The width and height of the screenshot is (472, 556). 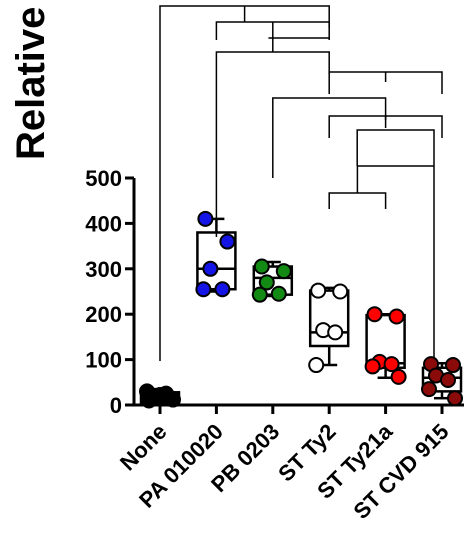 What do you see at coordinates (116, 405) in the screenshot?
I see `y-tick-label: 0` at bounding box center [116, 405].